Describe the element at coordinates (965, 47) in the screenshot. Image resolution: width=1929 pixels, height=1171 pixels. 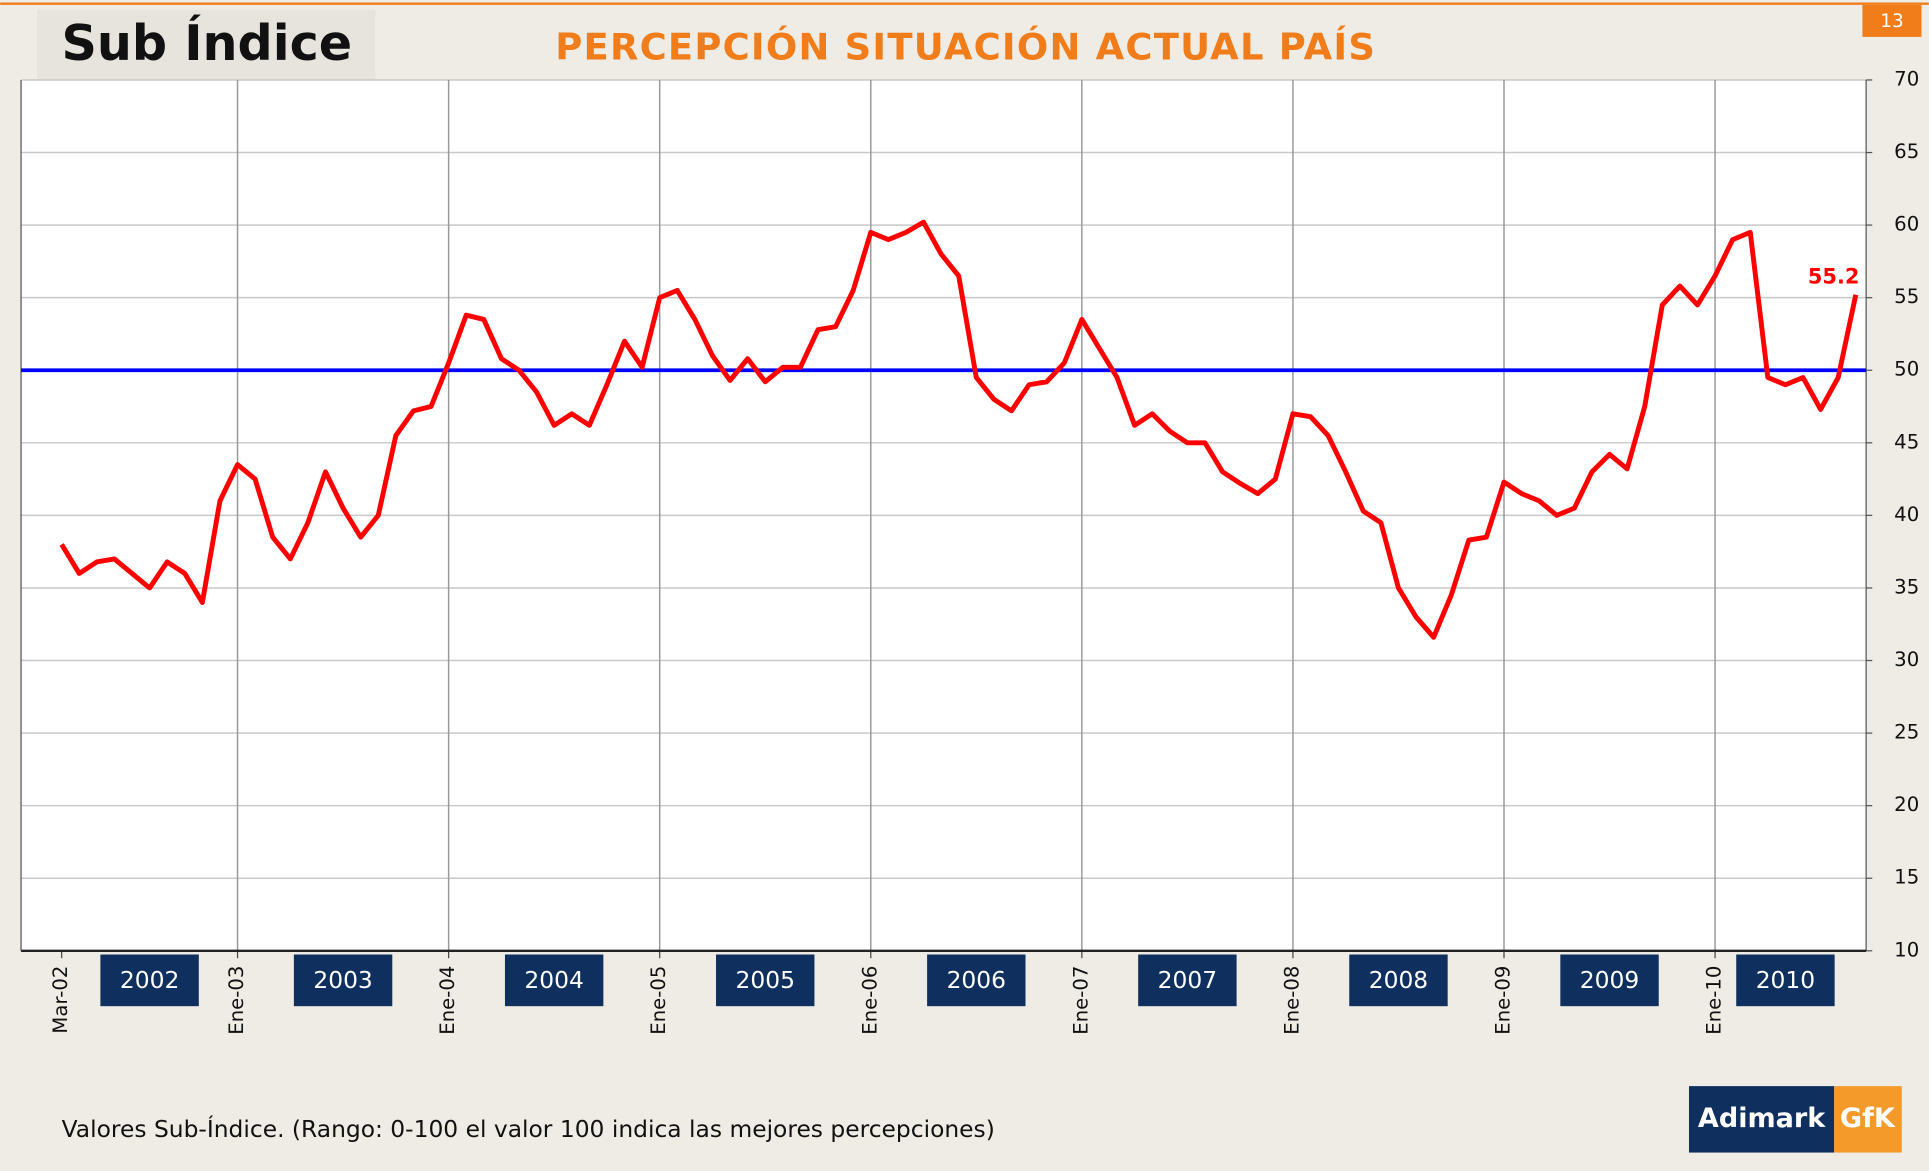
I see `chart-title: PERCEPCIÓN SITUACIÓN ACTUAL PAÍS` at that location.